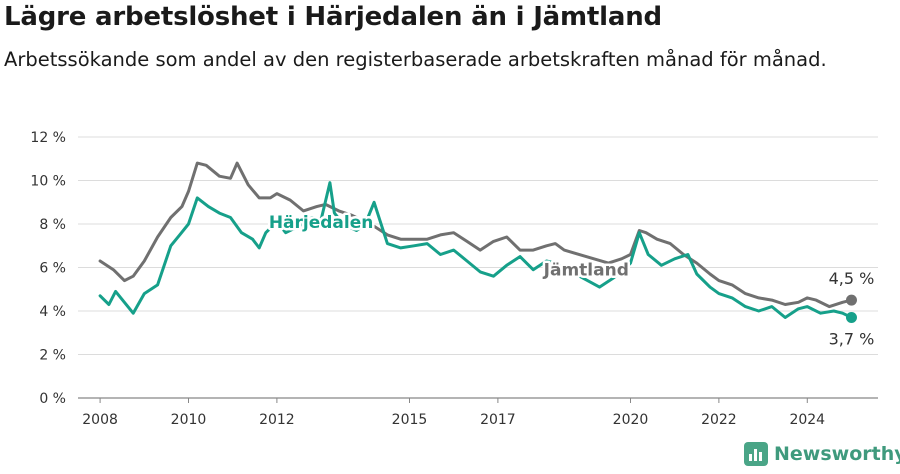  I want to click on x-tick-label: 2017, so click(498, 420).